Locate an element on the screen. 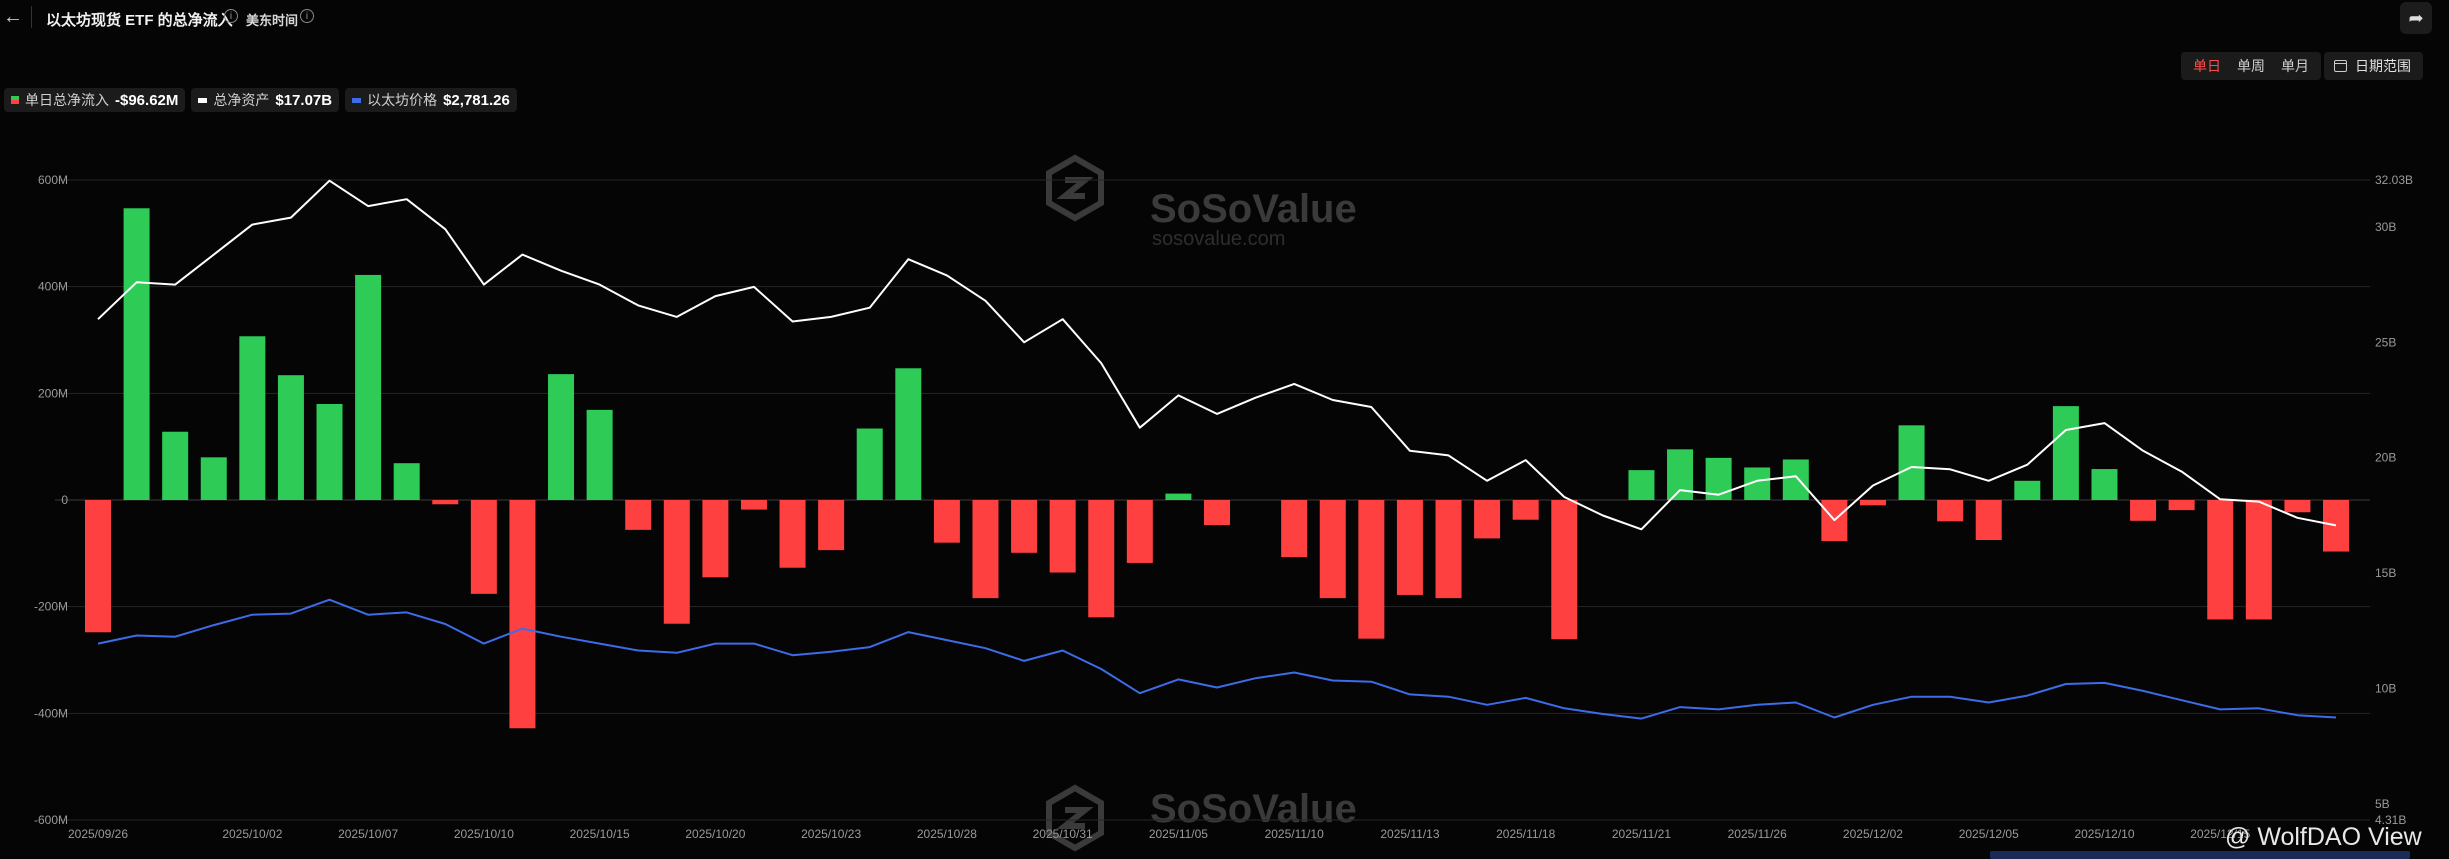 This screenshot has height=859, width=2449. x-tick-label: 2025/10/20 is located at coordinates (715, 834).